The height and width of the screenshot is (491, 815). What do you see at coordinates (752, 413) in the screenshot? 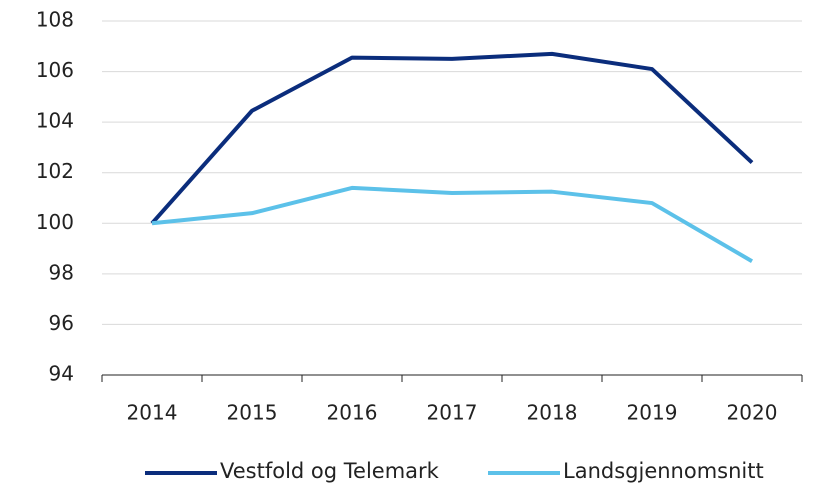
I see `x-tick-label: 2020` at bounding box center [752, 413].